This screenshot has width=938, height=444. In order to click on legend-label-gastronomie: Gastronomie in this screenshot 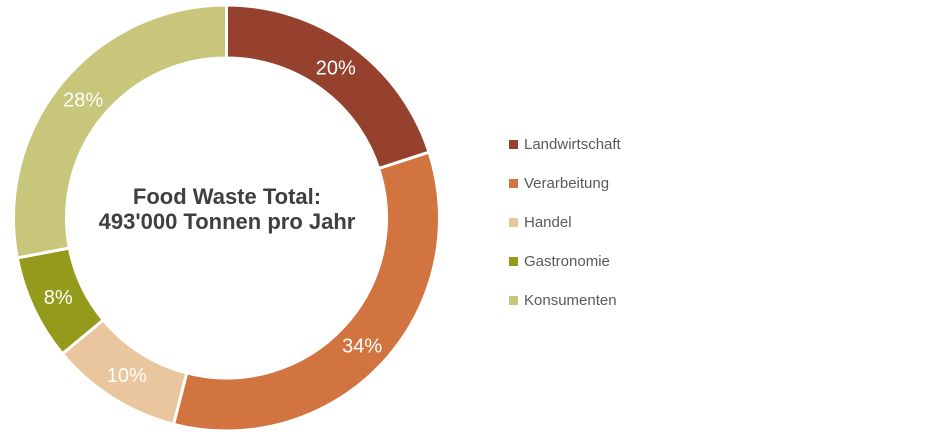, I will do `click(567, 261)`.